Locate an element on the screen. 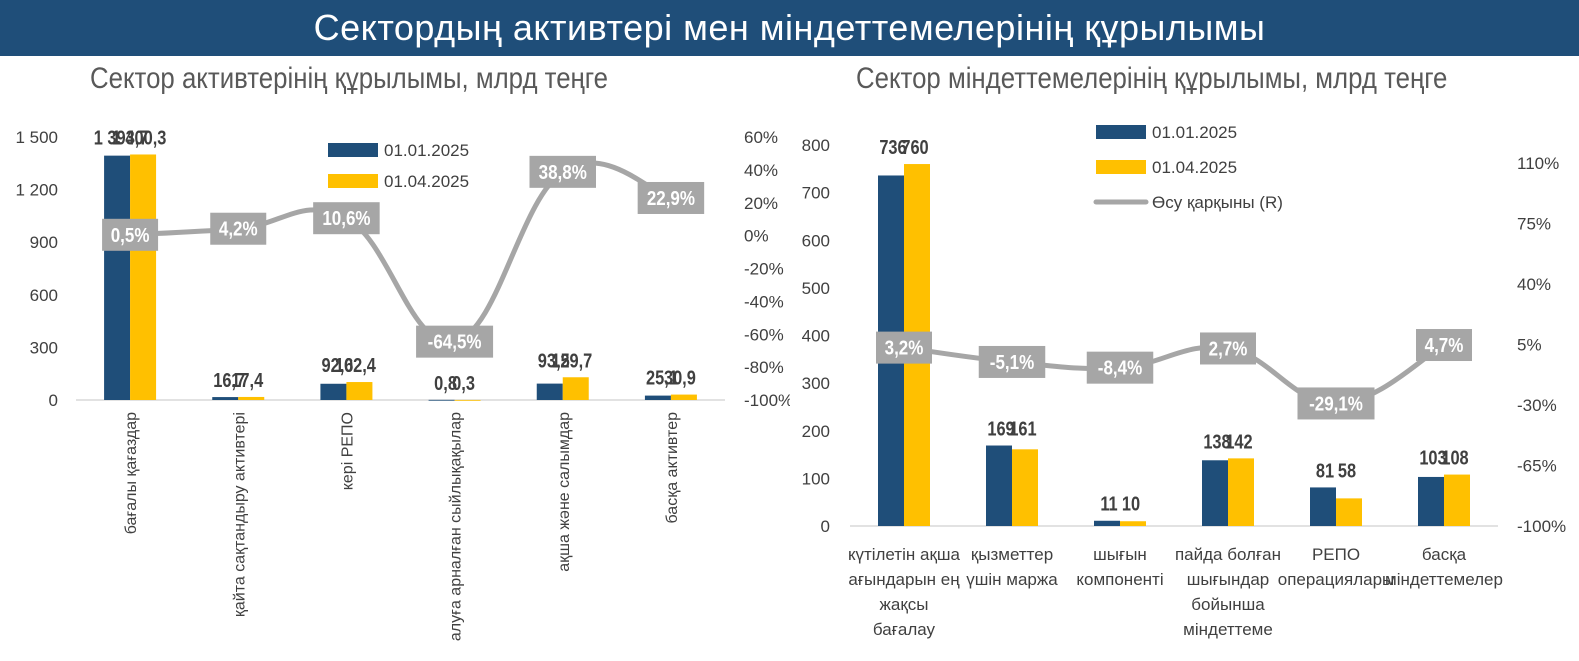 This screenshot has height=661, width=1579. assets-chart-title: Сектор активтерінің құрылымы, млрд теңге is located at coordinates (349, 78).